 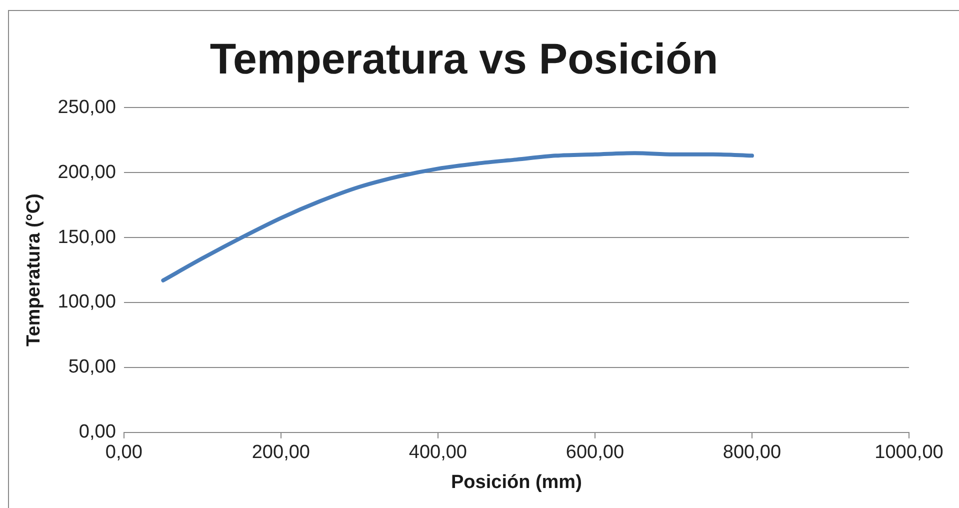 What do you see at coordinates (516, 482) in the screenshot?
I see `x-axis-title: Posición (mm)` at bounding box center [516, 482].